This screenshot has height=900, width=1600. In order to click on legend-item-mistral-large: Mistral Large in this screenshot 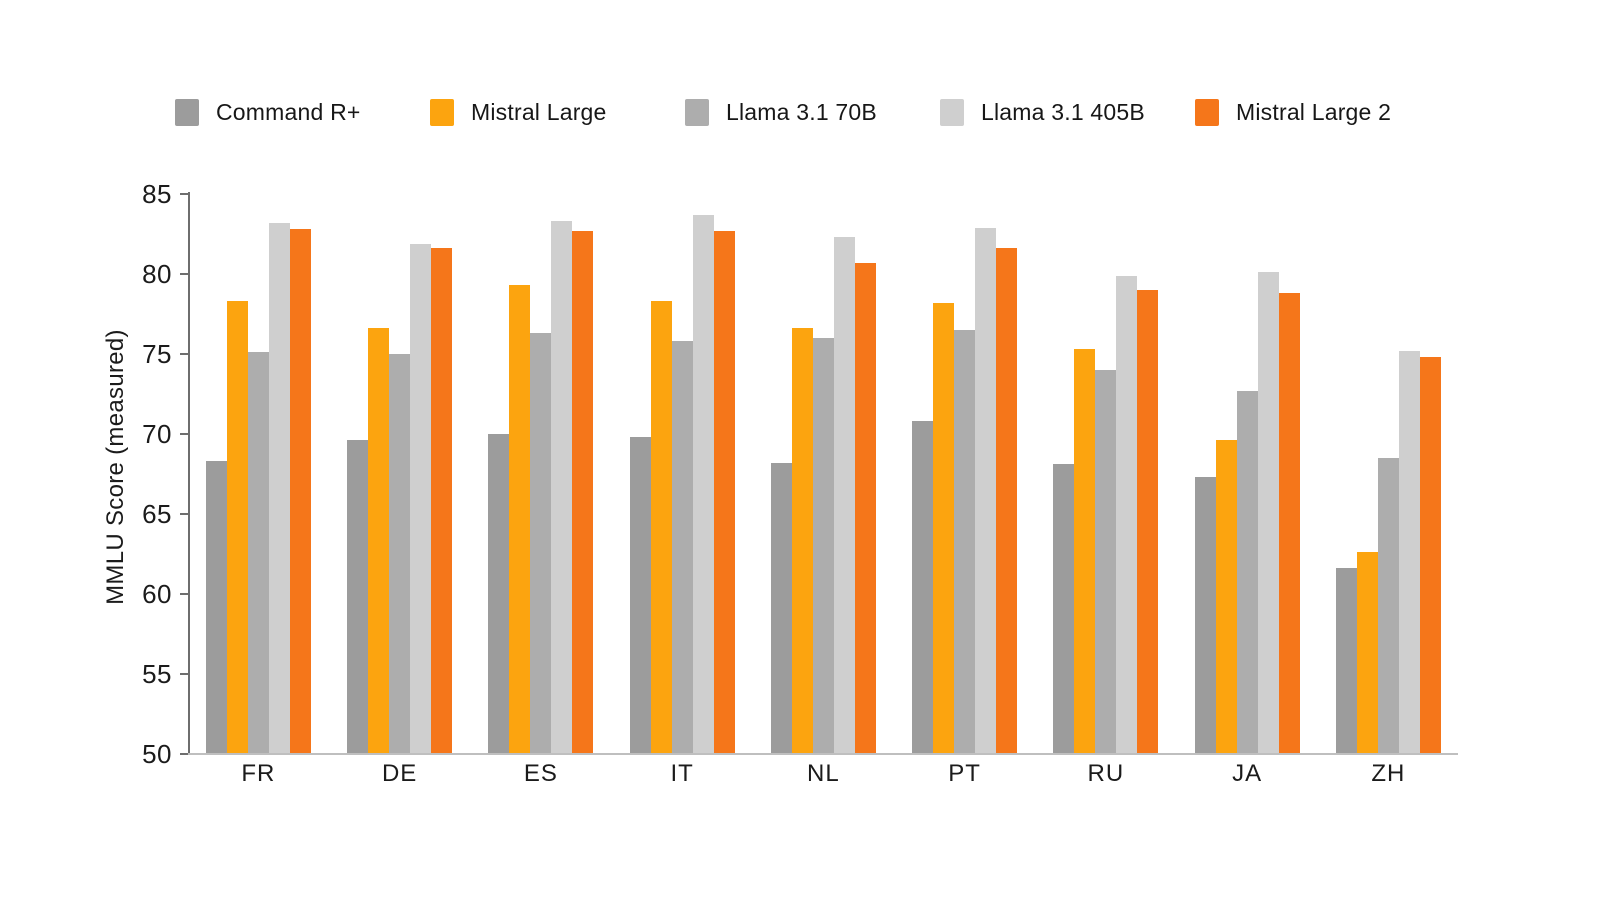, I will do `click(518, 112)`.